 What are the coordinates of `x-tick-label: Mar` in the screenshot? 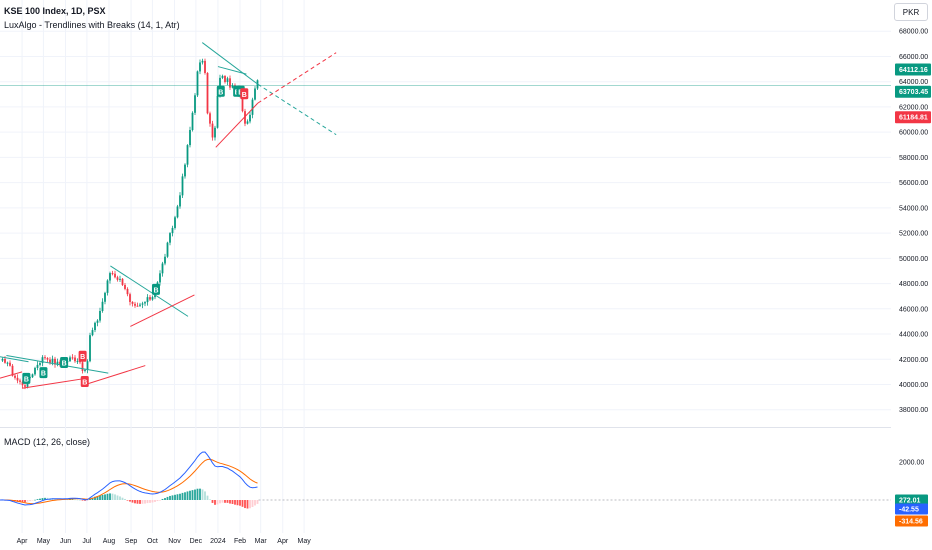 It's located at (261, 541).